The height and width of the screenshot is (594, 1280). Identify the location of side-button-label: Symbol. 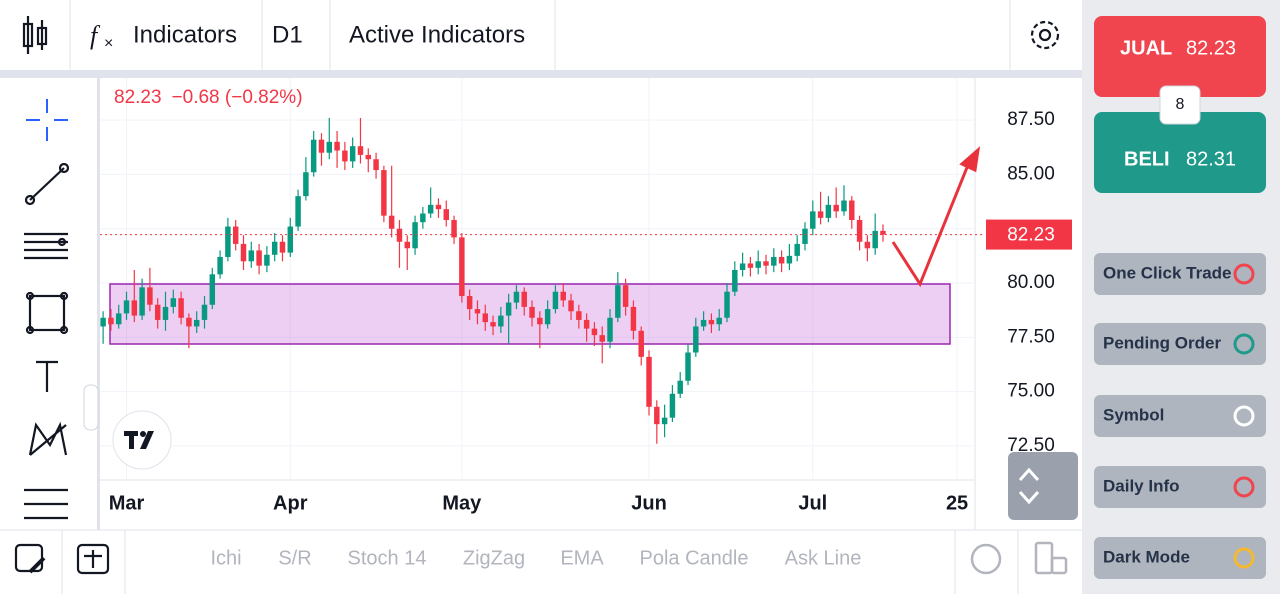
(1133, 414).